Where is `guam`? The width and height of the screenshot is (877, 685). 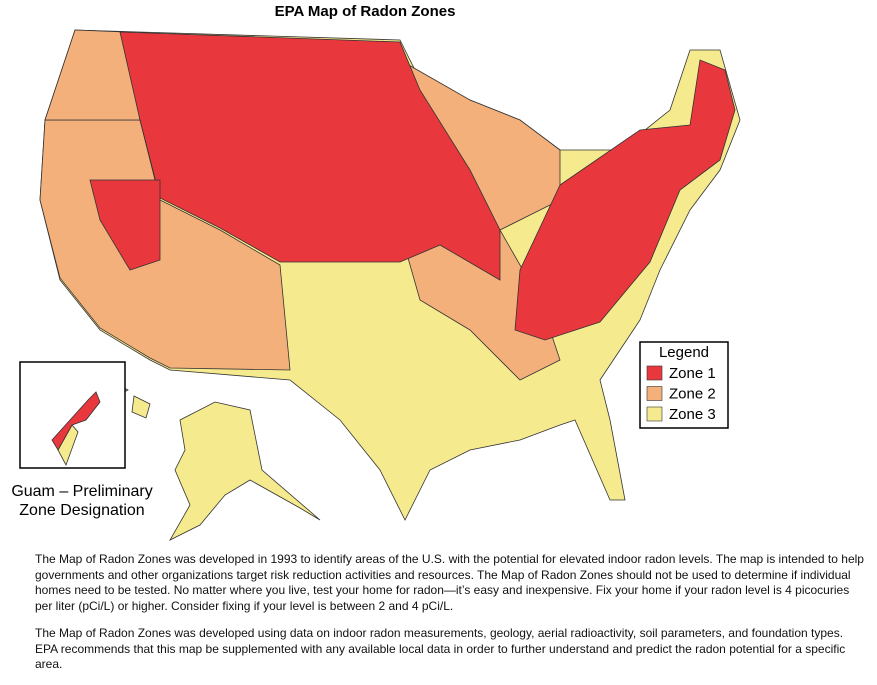
guam is located at coordinates (76, 421).